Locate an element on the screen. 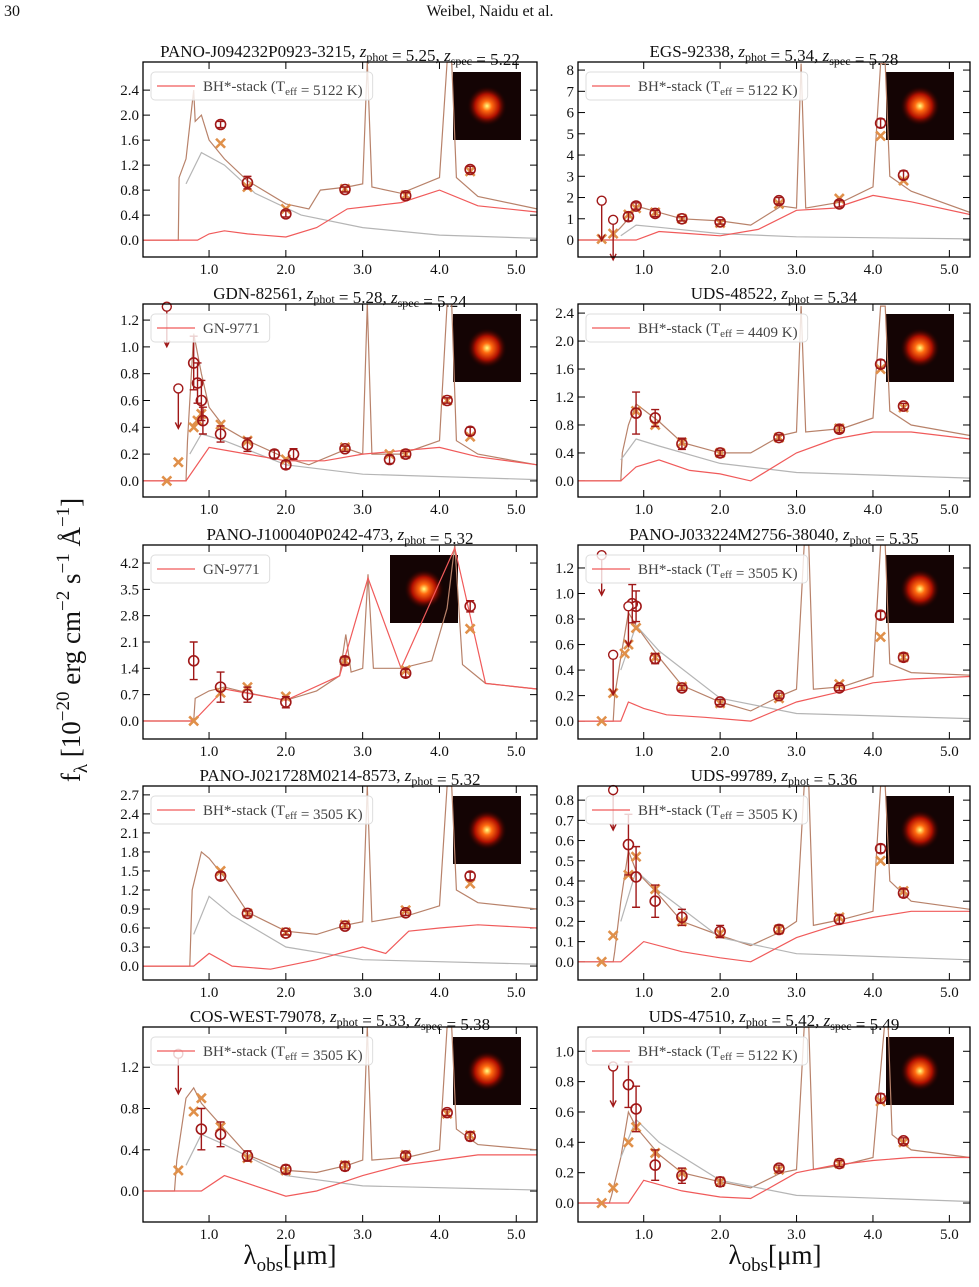 The width and height of the screenshot is (979, 1287). panel-title: EGS-92338, zphot = 5.34, zspec = 5.28 is located at coordinates (774, 55).